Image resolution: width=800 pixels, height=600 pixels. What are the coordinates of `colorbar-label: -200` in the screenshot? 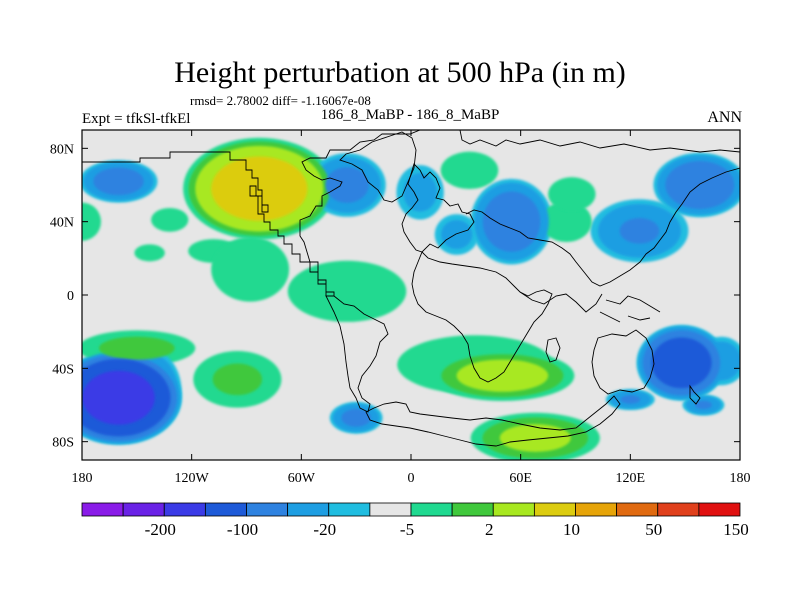 It's located at (160, 529).